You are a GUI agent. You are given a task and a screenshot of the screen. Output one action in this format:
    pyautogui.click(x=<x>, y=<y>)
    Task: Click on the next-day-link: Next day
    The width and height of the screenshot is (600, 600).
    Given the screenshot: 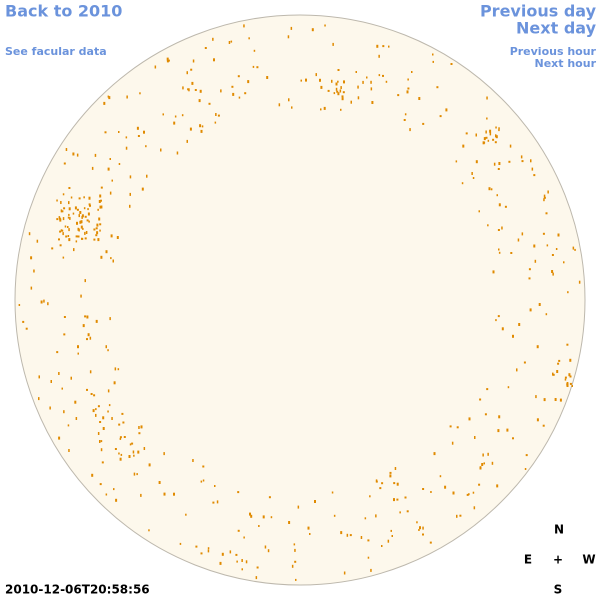 What is the action you would take?
    pyautogui.click(x=556, y=28)
    